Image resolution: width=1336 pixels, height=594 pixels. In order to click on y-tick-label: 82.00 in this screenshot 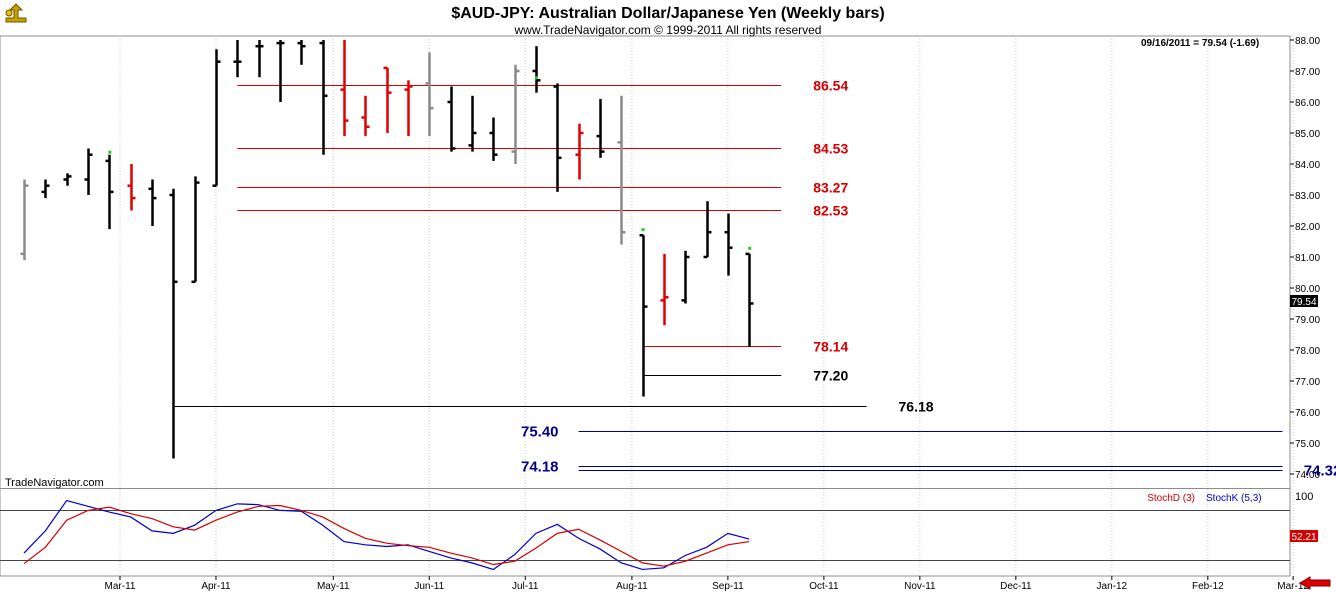, I will do `click(1307, 227)`.